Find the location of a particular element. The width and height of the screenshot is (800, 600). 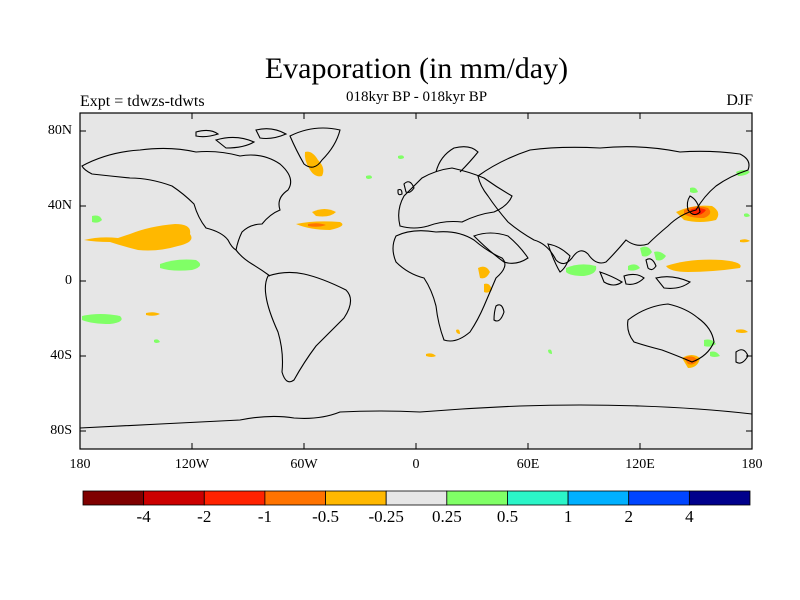

colorbar-label: 2 is located at coordinates (628, 516).